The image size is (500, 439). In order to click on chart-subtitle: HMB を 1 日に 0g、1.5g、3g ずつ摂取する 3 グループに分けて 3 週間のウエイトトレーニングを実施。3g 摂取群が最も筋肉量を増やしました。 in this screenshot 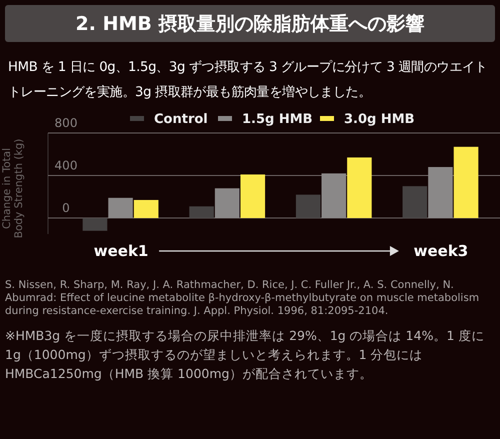, I will do `click(248, 80)`.